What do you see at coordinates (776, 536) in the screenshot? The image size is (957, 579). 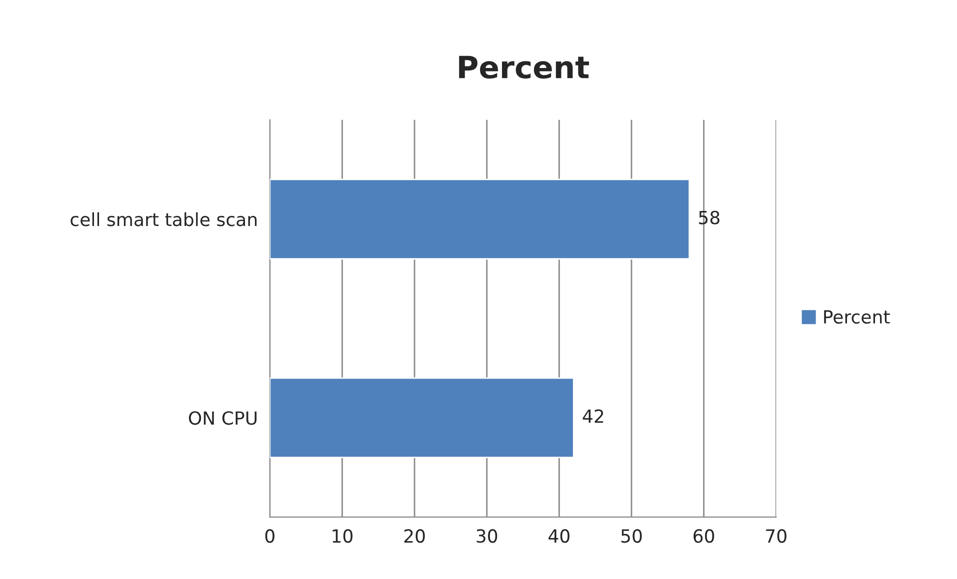 I see `x-tick-label: 70` at bounding box center [776, 536].